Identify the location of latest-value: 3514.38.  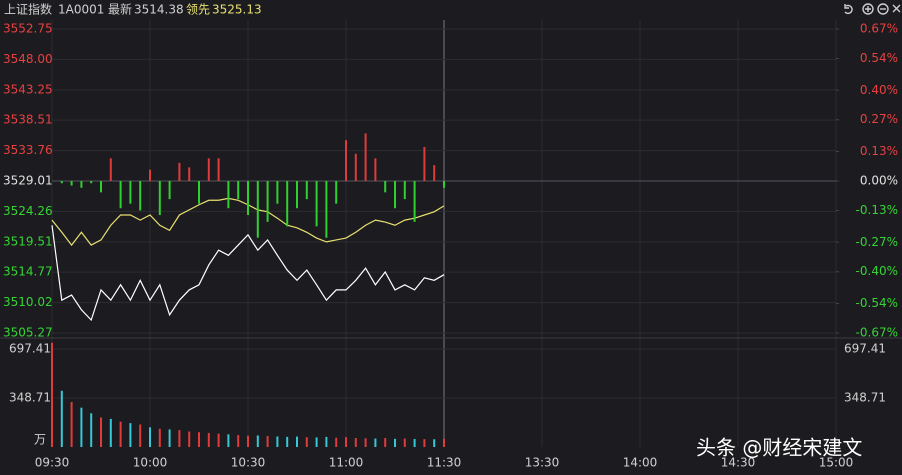
(159, 10).